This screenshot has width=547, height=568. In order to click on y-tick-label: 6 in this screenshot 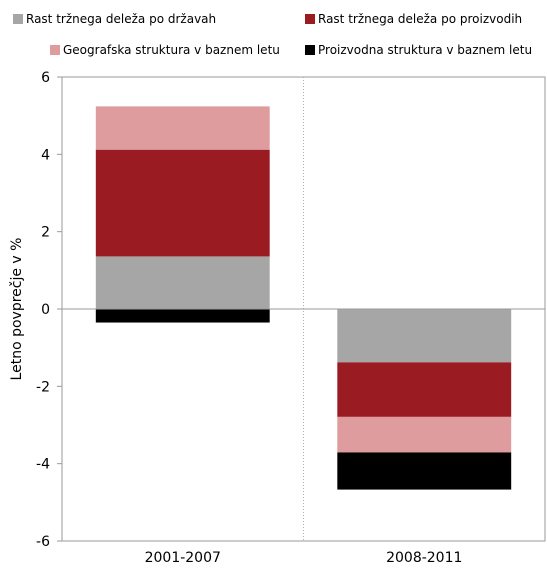, I will do `click(45, 78)`.